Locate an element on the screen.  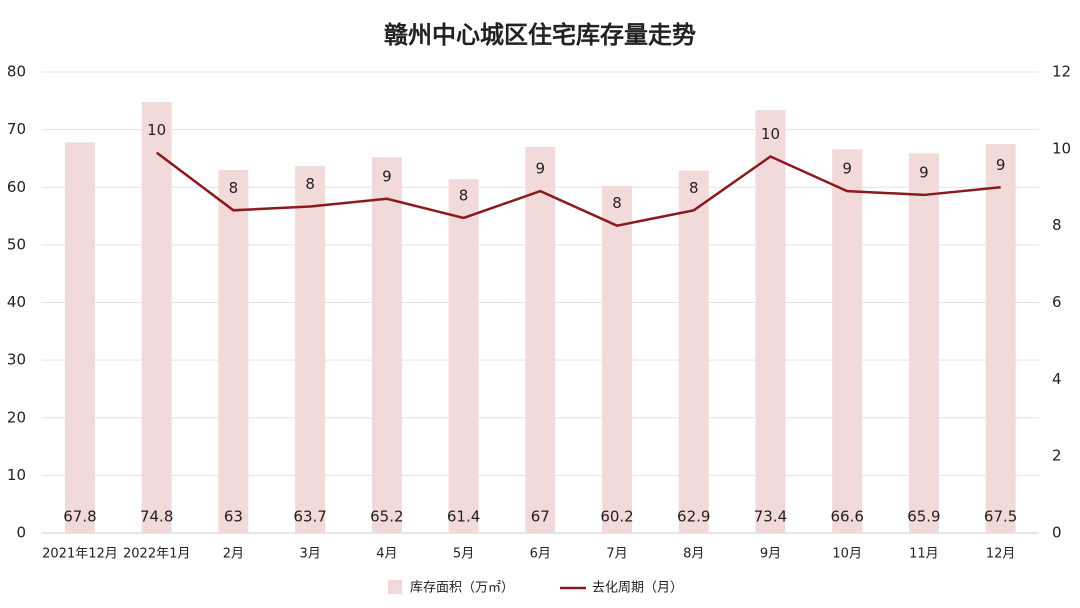
x-tick-label: 9月 is located at coordinates (770, 554).